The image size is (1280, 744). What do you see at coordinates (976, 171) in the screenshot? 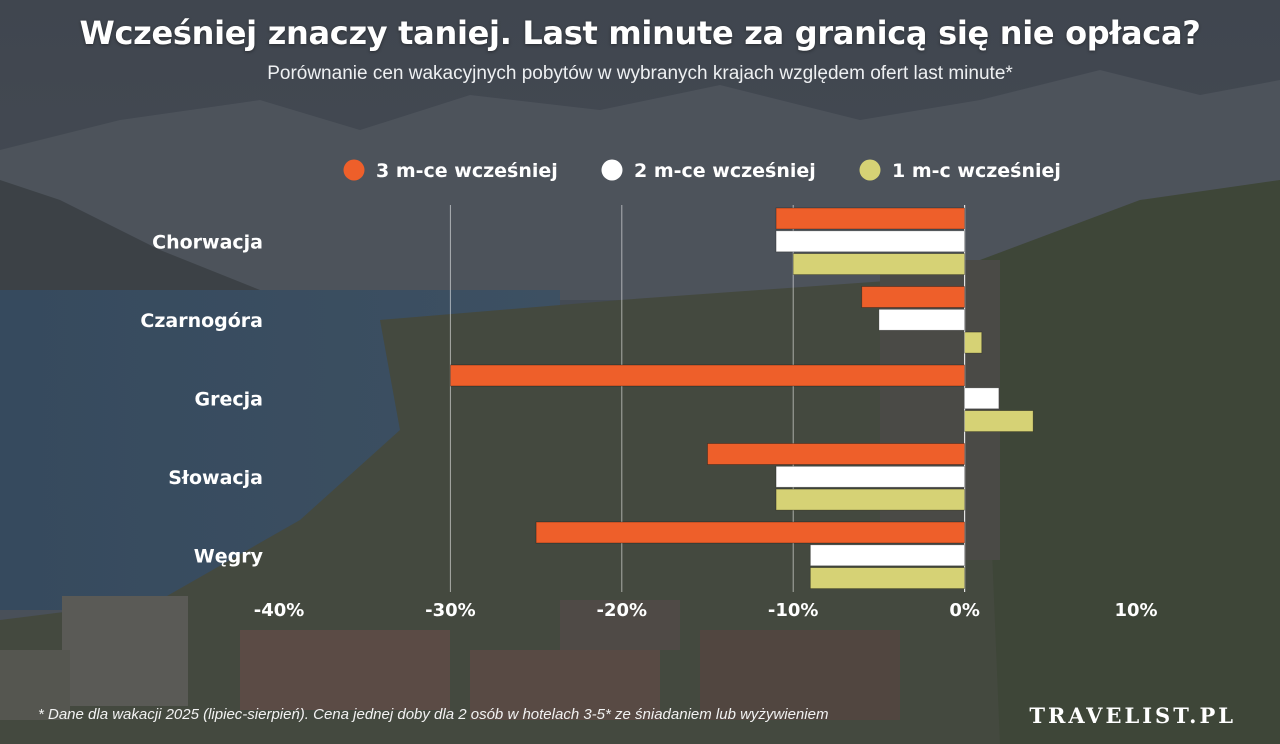
I see `legend-label: 1 m-c wcześniej` at bounding box center [976, 171].